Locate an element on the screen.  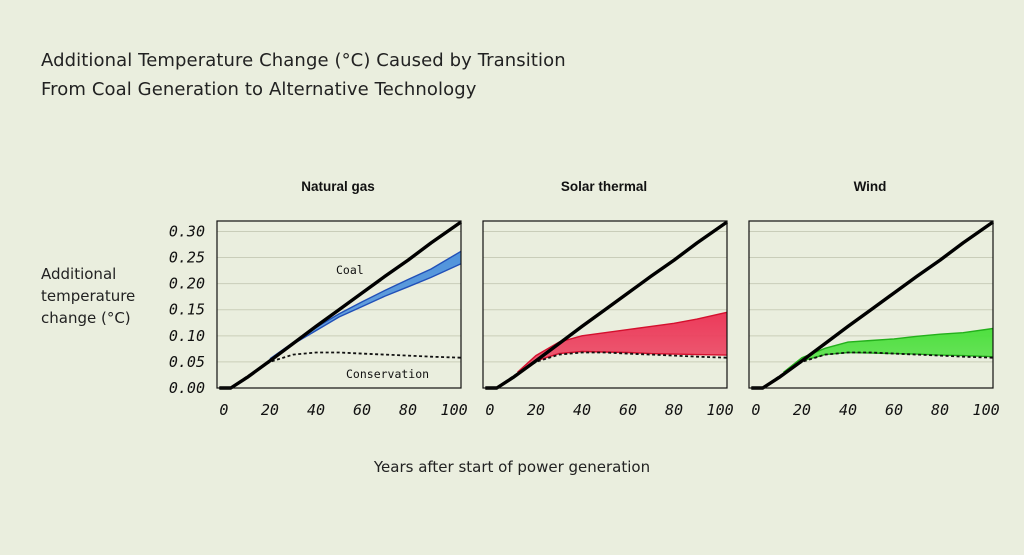
band-upper-line is located at coordinates (622, 342).